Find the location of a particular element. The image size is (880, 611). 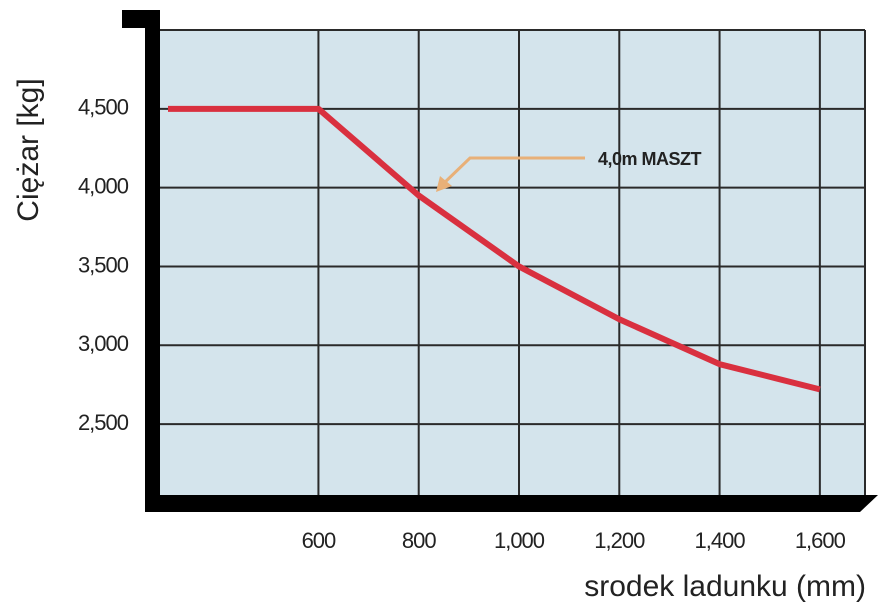

x-axis-title: srodek ladunku (mm) is located at coordinates (725, 586).